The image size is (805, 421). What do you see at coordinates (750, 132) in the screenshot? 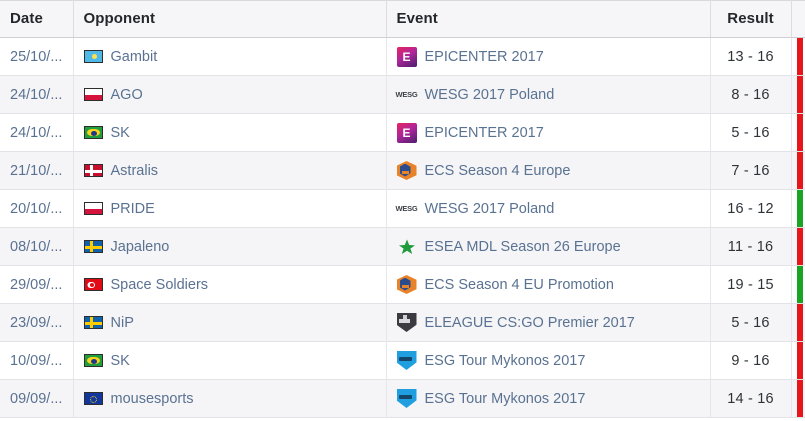
I see `match-score: 5 - 16` at bounding box center [750, 132].